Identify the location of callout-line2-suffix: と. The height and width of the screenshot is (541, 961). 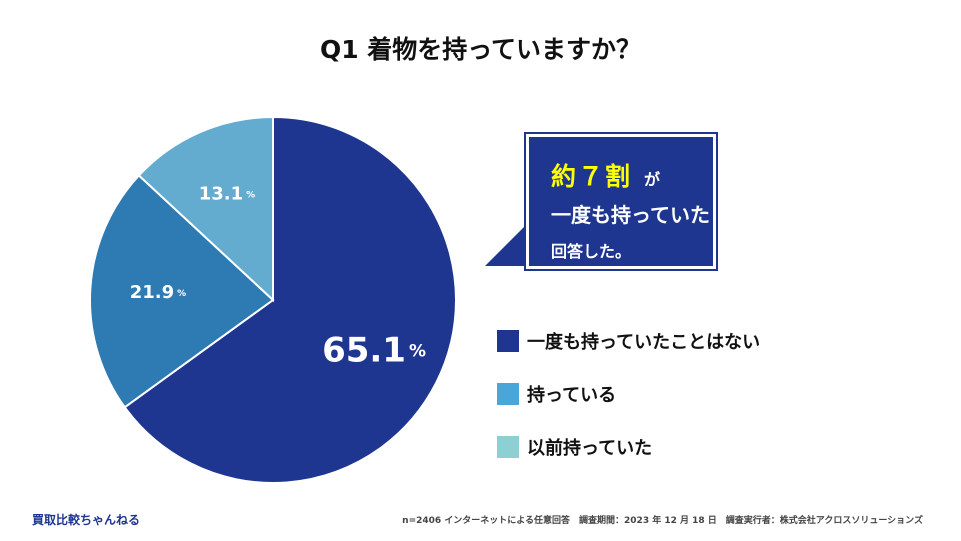
(817, 218).